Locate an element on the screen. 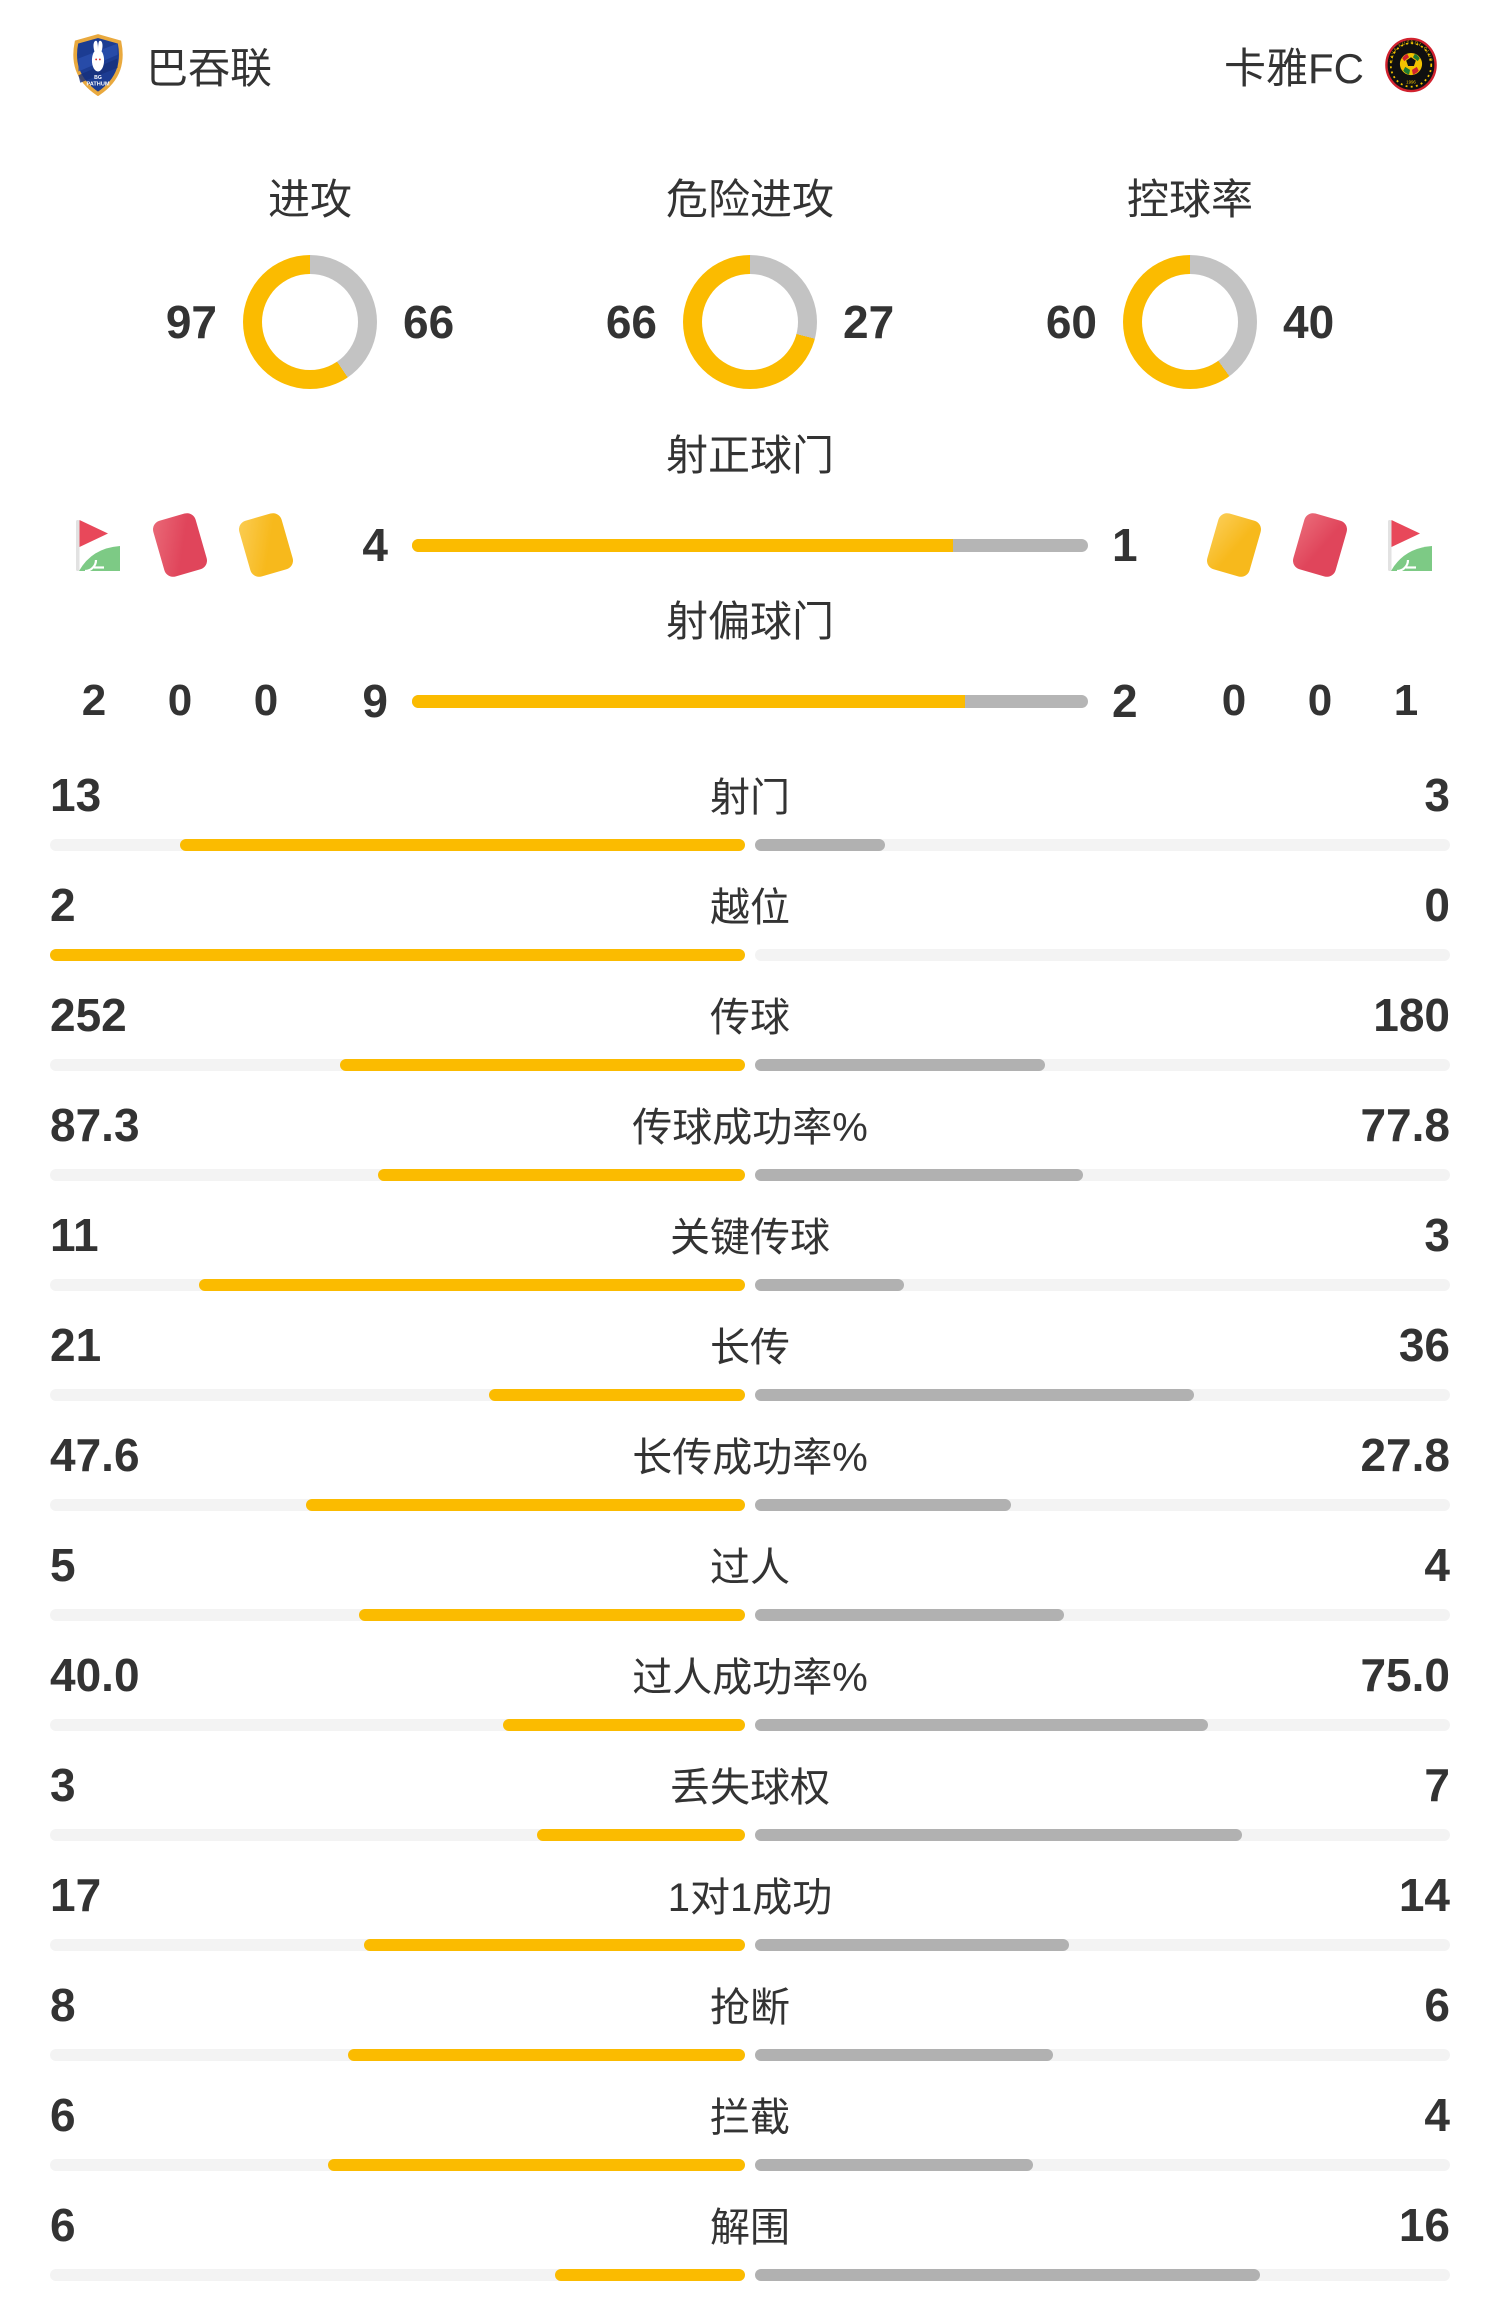 Image resolution: width=1500 pixels, height=2305 pixels. stat-row: 6 解围 16 is located at coordinates (750, 2250).